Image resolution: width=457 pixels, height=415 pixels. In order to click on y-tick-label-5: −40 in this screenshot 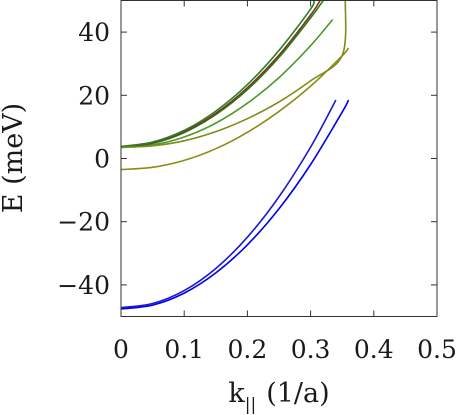, I will do `click(83, 285)`.